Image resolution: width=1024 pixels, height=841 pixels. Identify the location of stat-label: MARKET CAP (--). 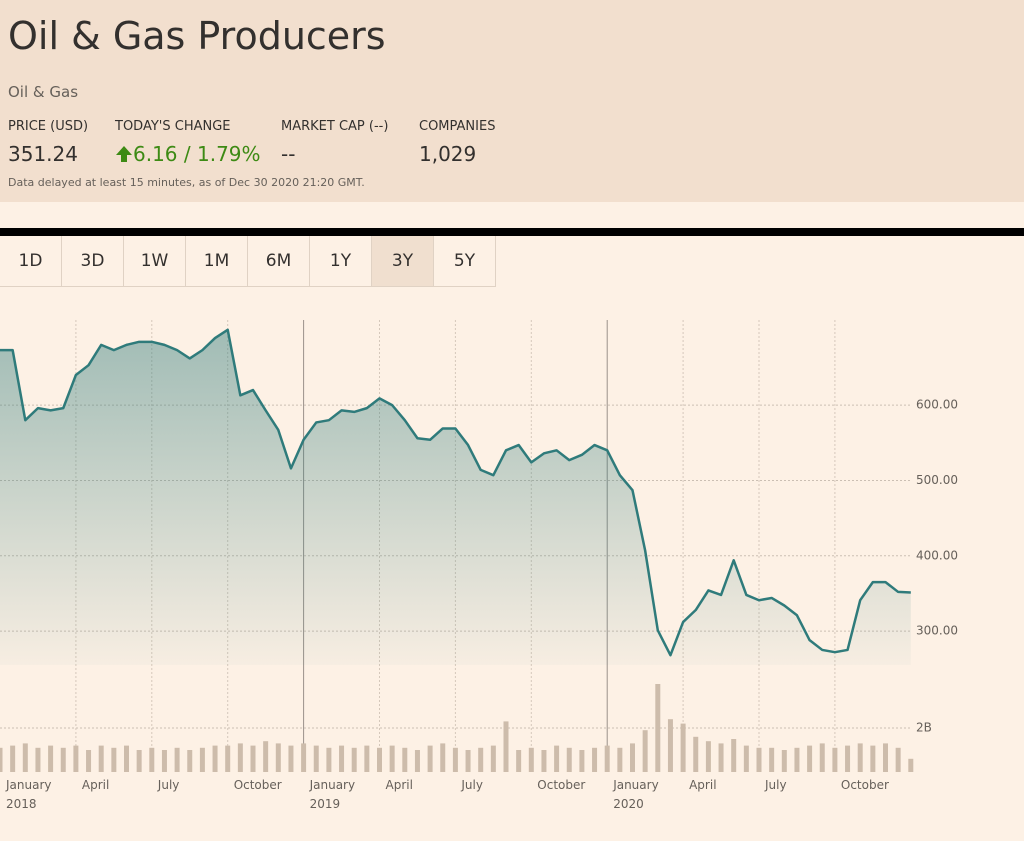
(335, 126).